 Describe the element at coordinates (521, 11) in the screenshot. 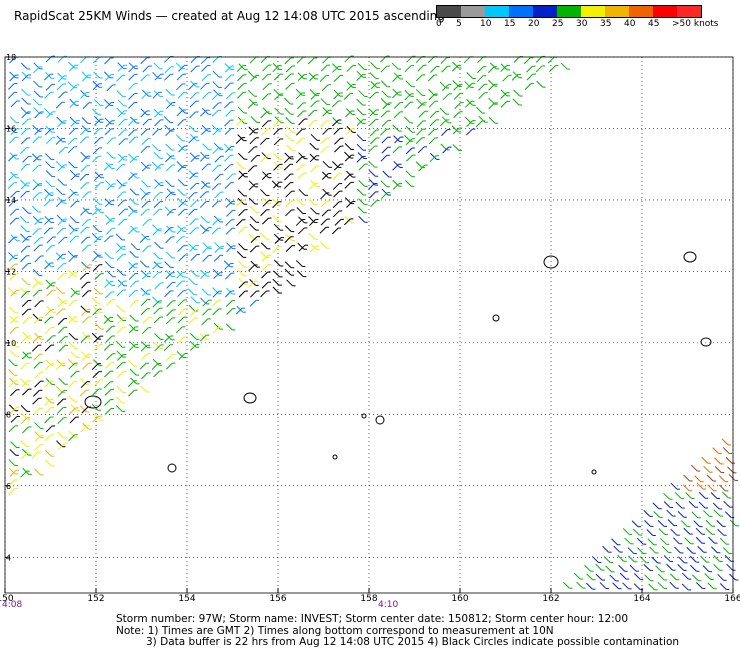

I see `legend-swatch` at that location.